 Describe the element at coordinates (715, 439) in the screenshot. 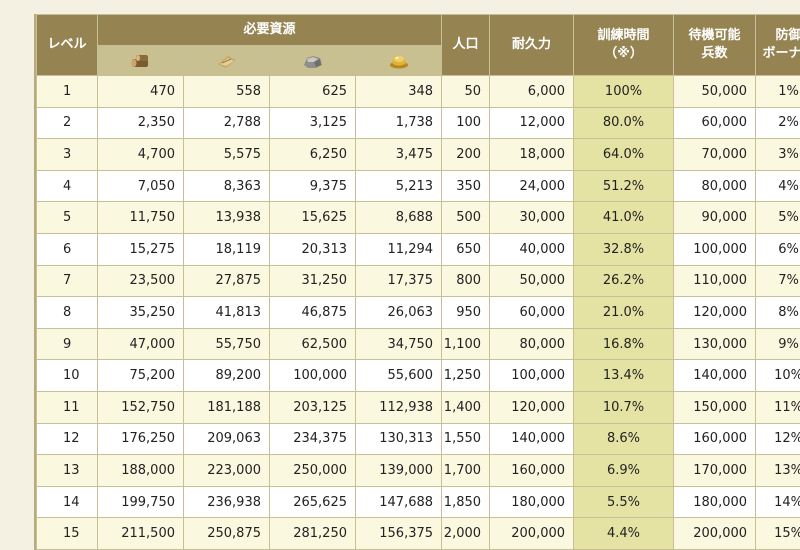

I see `cell-standby: 160,000` at that location.